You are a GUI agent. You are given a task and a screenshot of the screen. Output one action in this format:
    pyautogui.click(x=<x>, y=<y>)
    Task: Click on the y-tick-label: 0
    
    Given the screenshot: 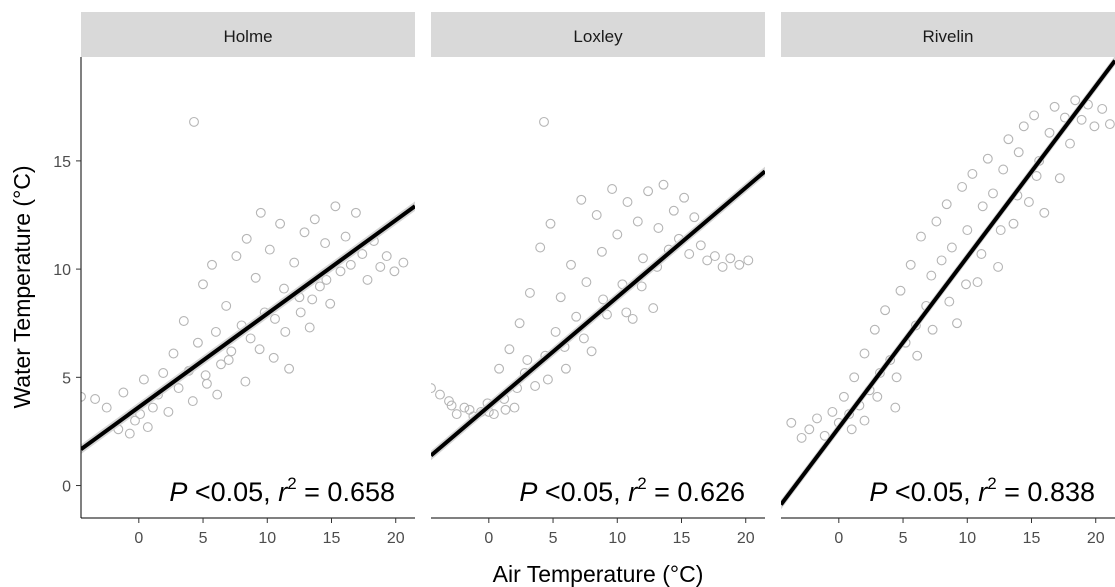 What is the action you would take?
    pyautogui.click(x=66, y=487)
    